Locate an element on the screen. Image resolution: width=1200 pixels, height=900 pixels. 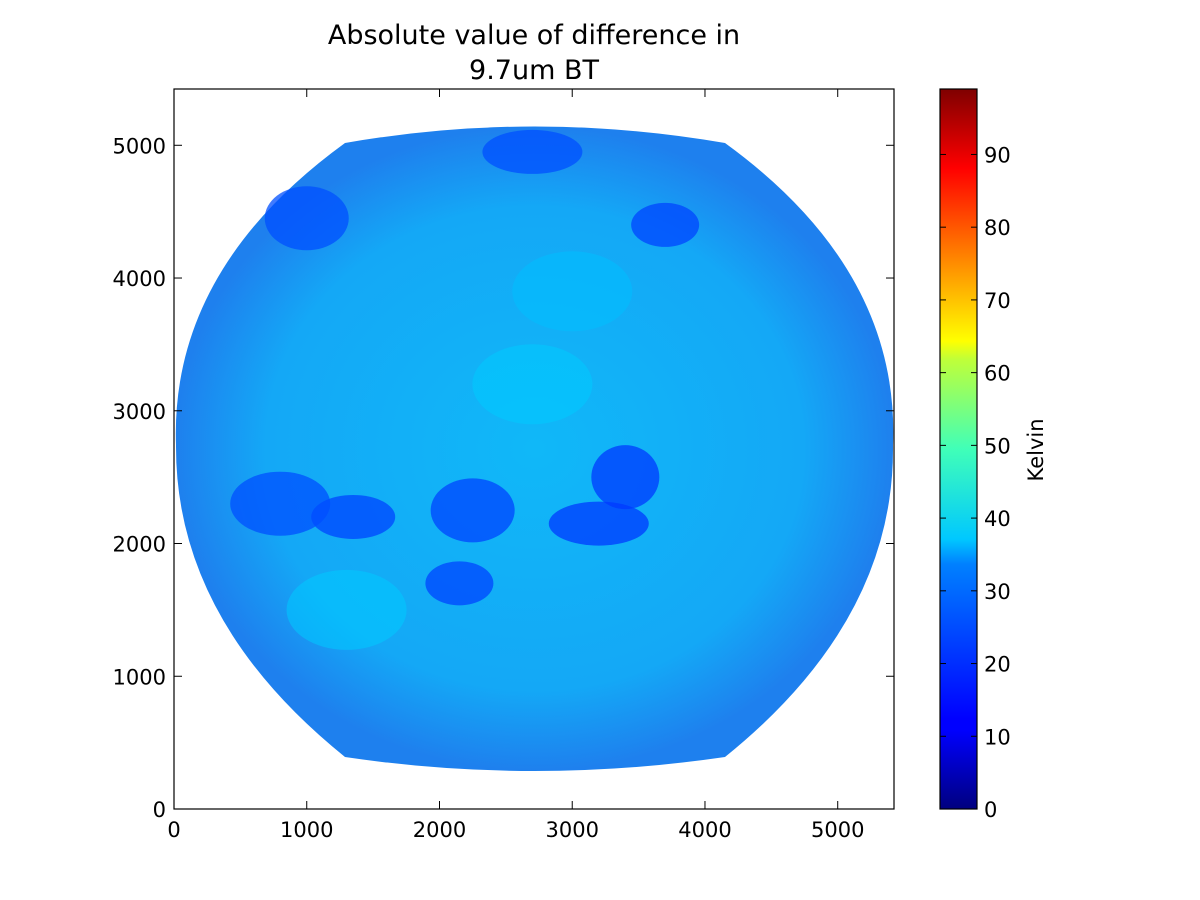
colorbar-tick-label: 20 is located at coordinates (997, 665).